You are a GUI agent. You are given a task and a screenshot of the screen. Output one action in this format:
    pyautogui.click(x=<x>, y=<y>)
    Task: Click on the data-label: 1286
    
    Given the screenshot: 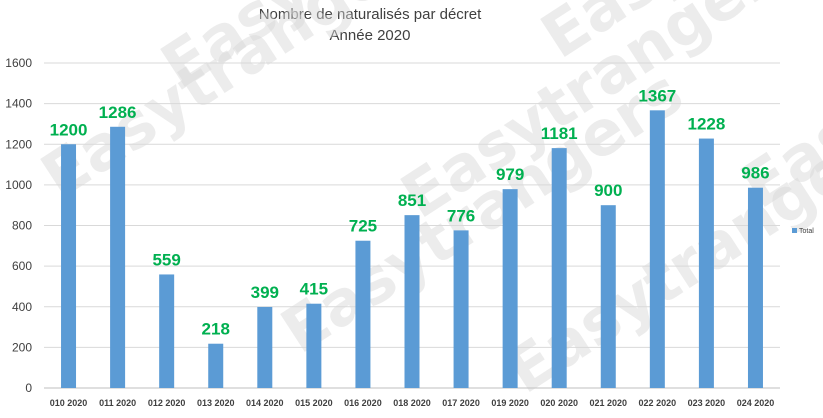 What is the action you would take?
    pyautogui.click(x=118, y=112)
    